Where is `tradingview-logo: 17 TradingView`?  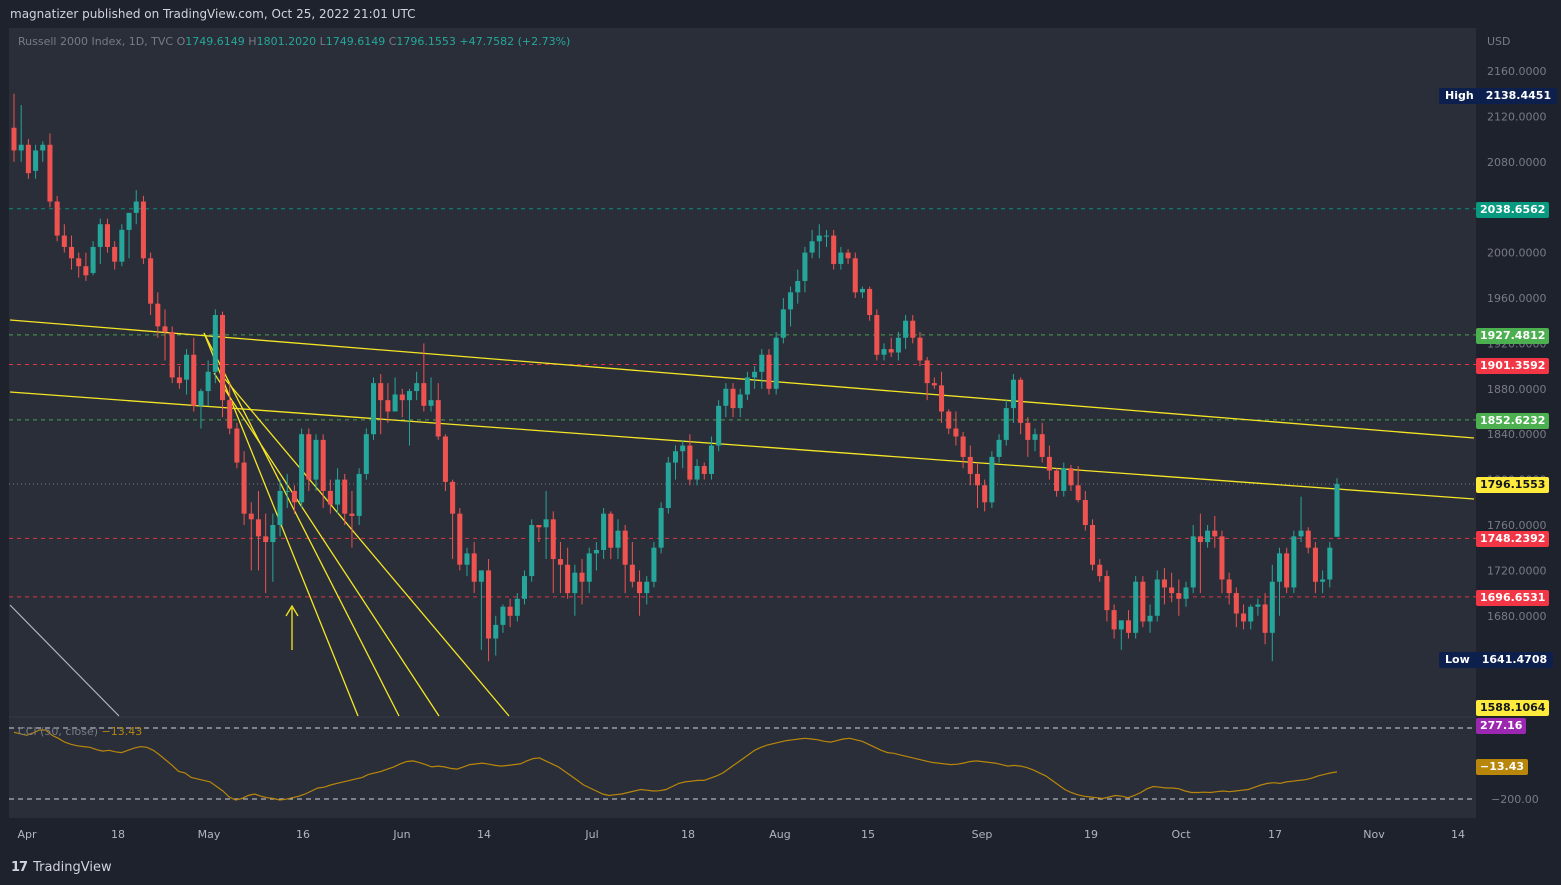 tradingview-logo: 17 TradingView is located at coordinates (61, 867).